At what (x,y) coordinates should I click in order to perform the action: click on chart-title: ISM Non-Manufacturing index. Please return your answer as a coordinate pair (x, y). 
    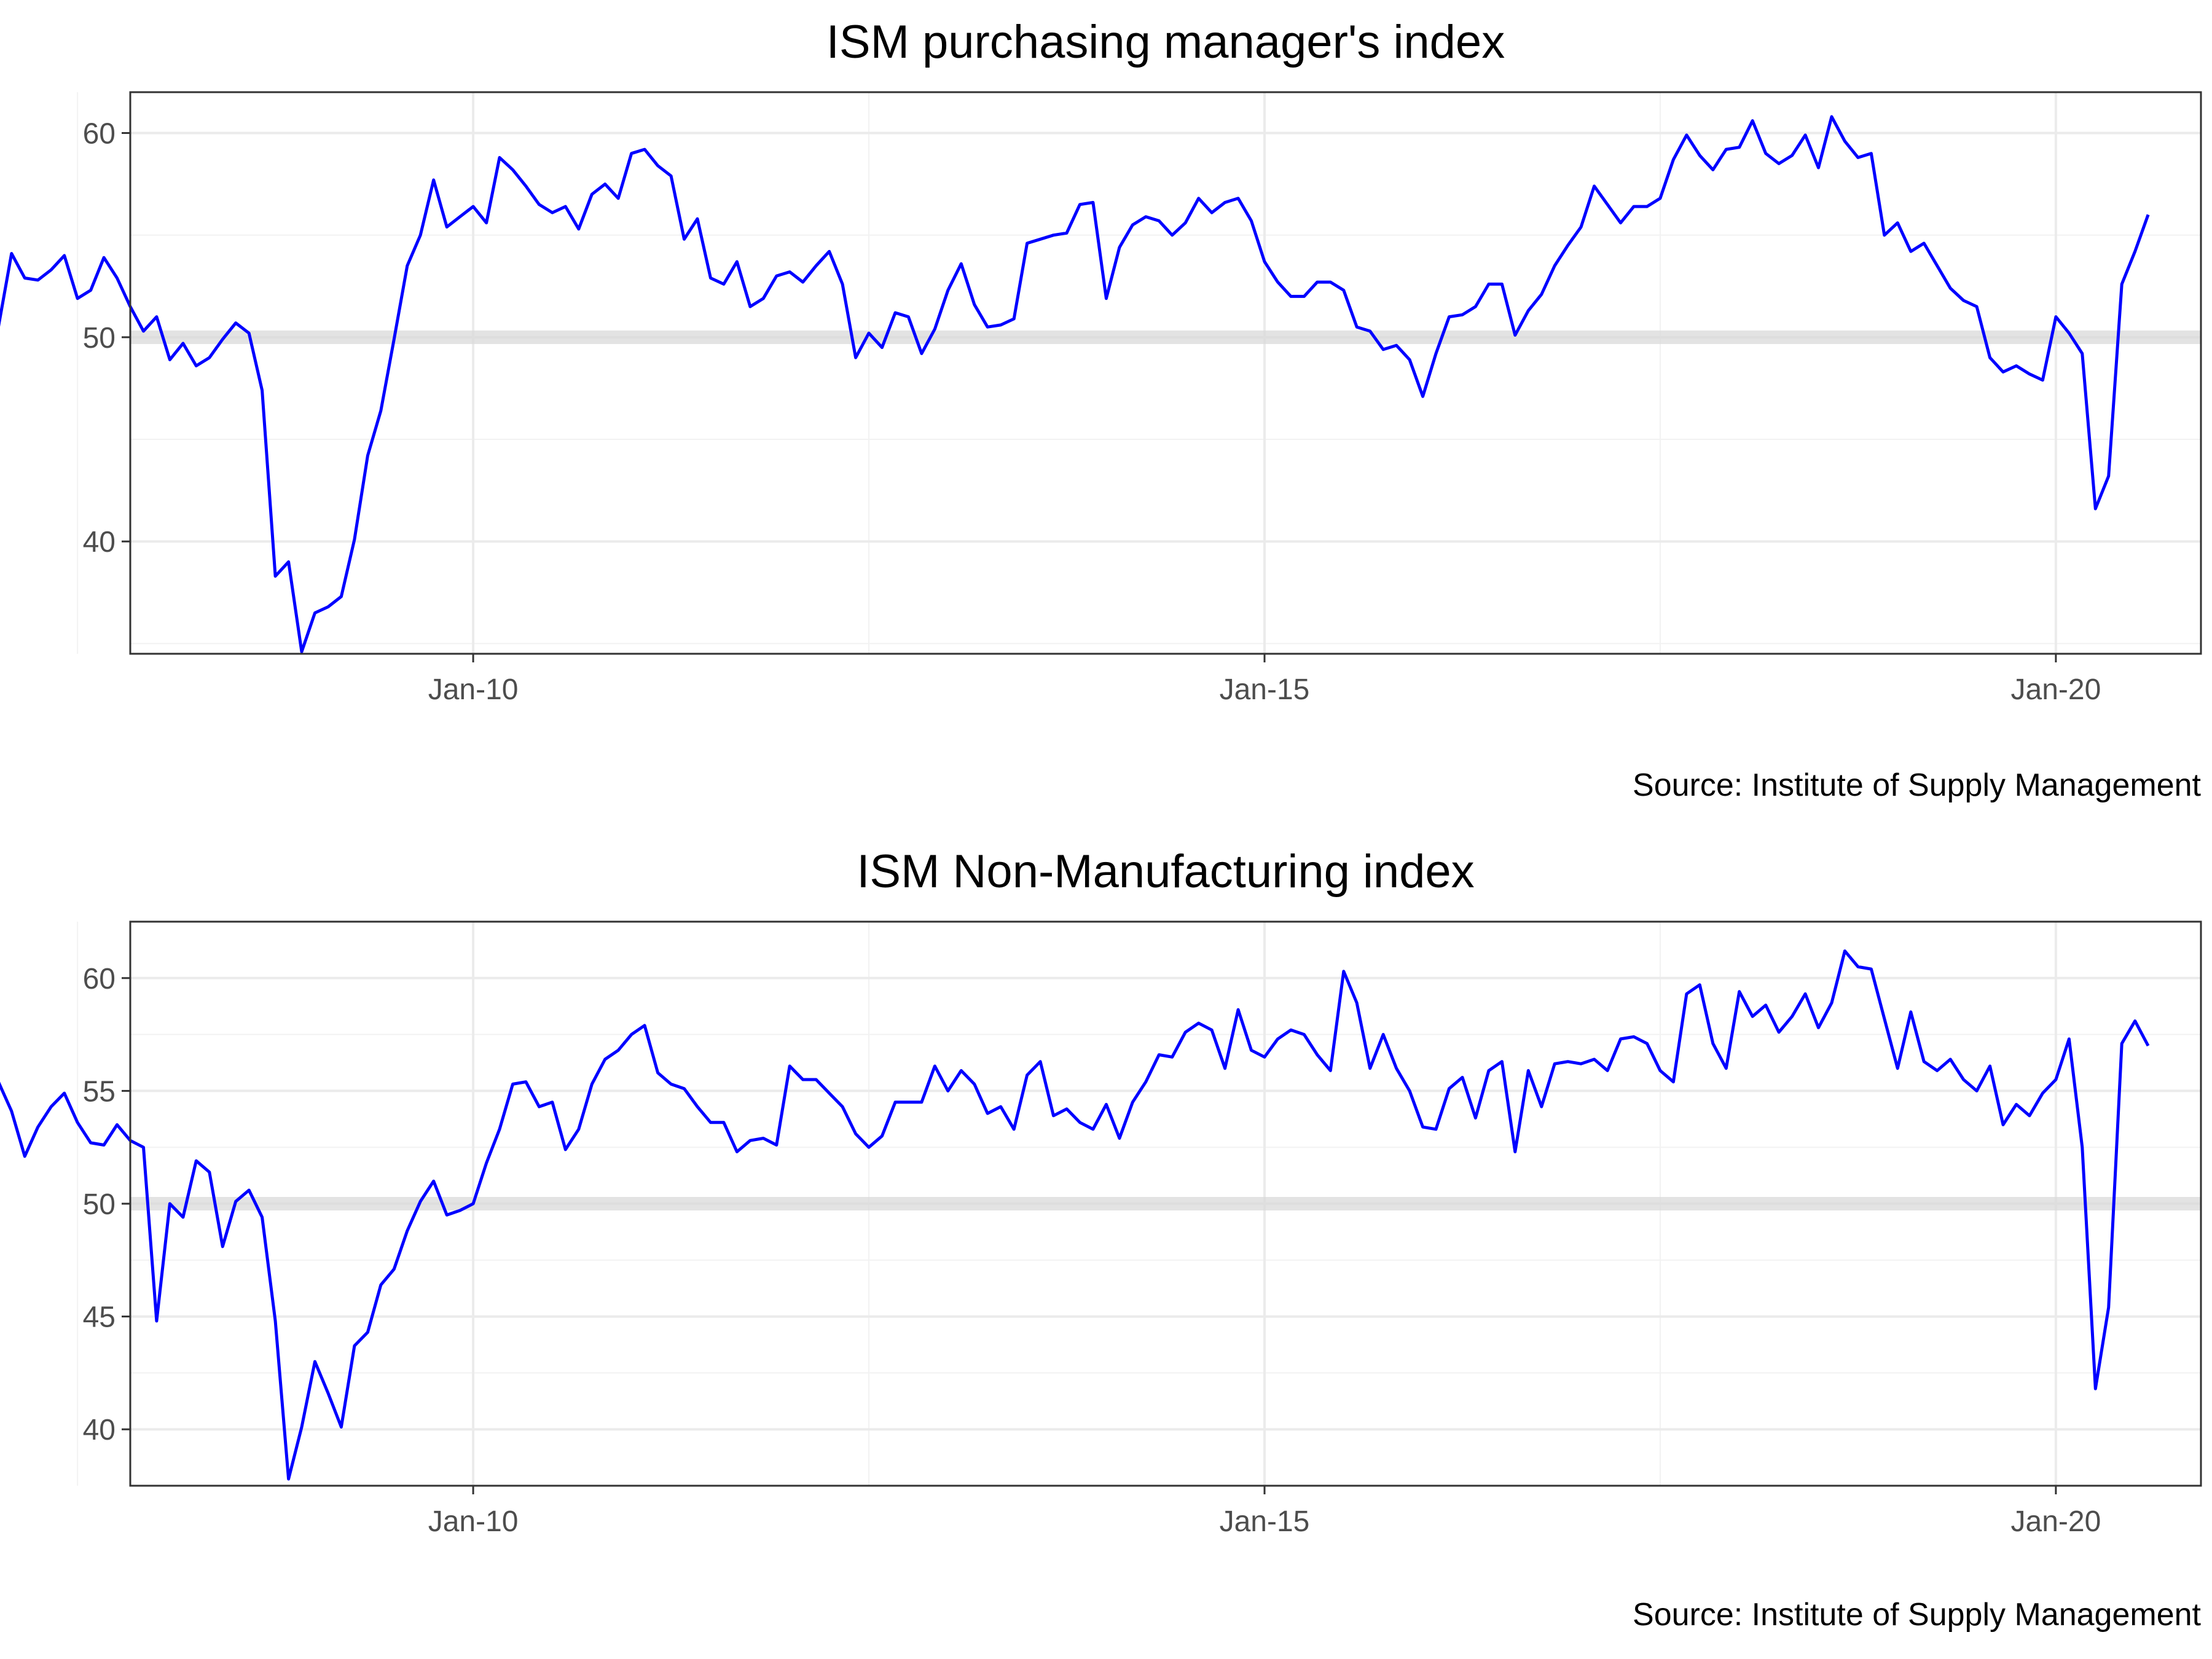
    Looking at the image, I should click on (1166, 871).